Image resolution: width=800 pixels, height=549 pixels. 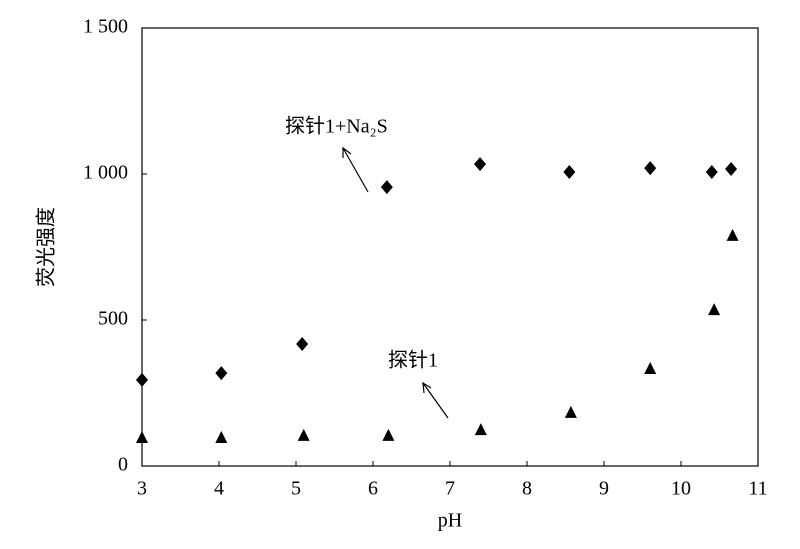 What do you see at coordinates (46, 247) in the screenshot?
I see `y-axis-label: 荧光强度` at bounding box center [46, 247].